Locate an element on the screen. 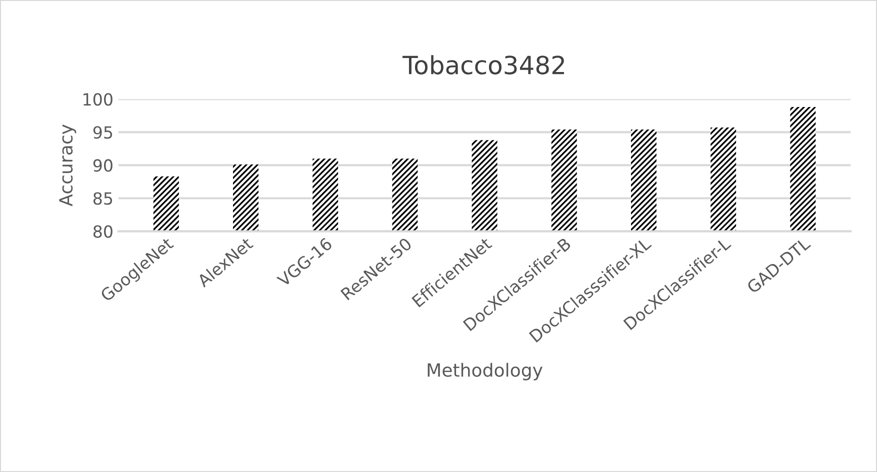  x-axis-title: Methodology is located at coordinates (485, 371).